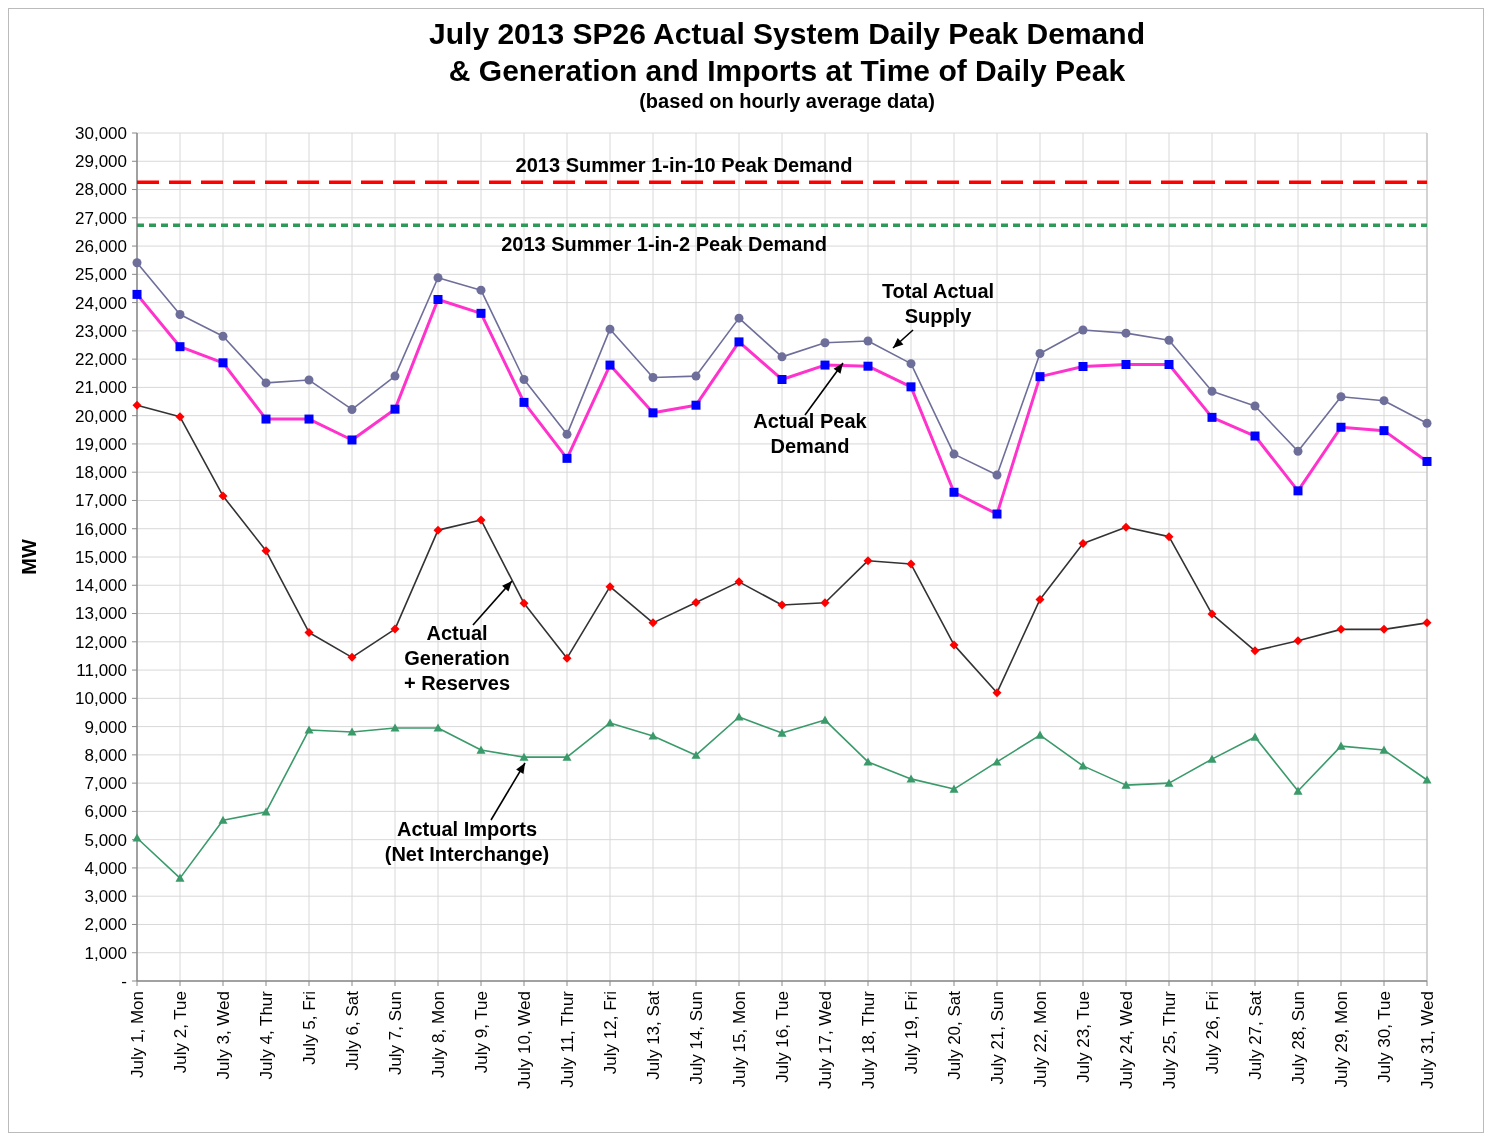  What do you see at coordinates (1212, 1033) in the screenshot?
I see `x-tick-label: July 26, Fri` at bounding box center [1212, 1033].